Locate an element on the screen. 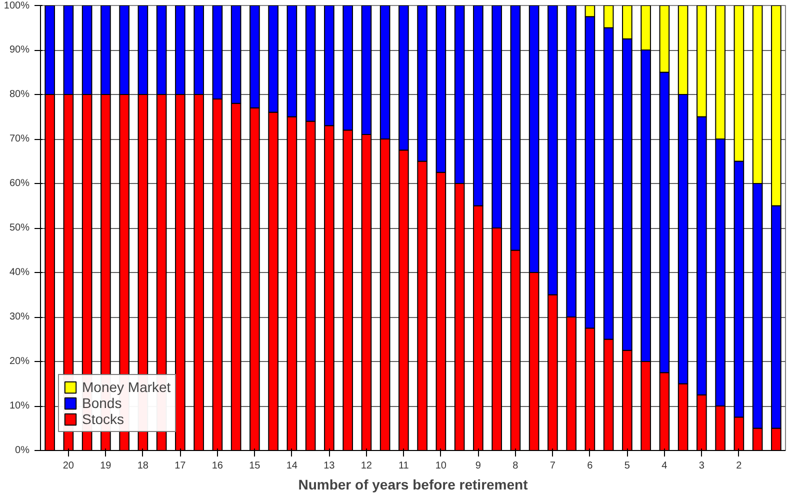 The image size is (798, 500). x-tick-label: 10 is located at coordinates (441, 466).